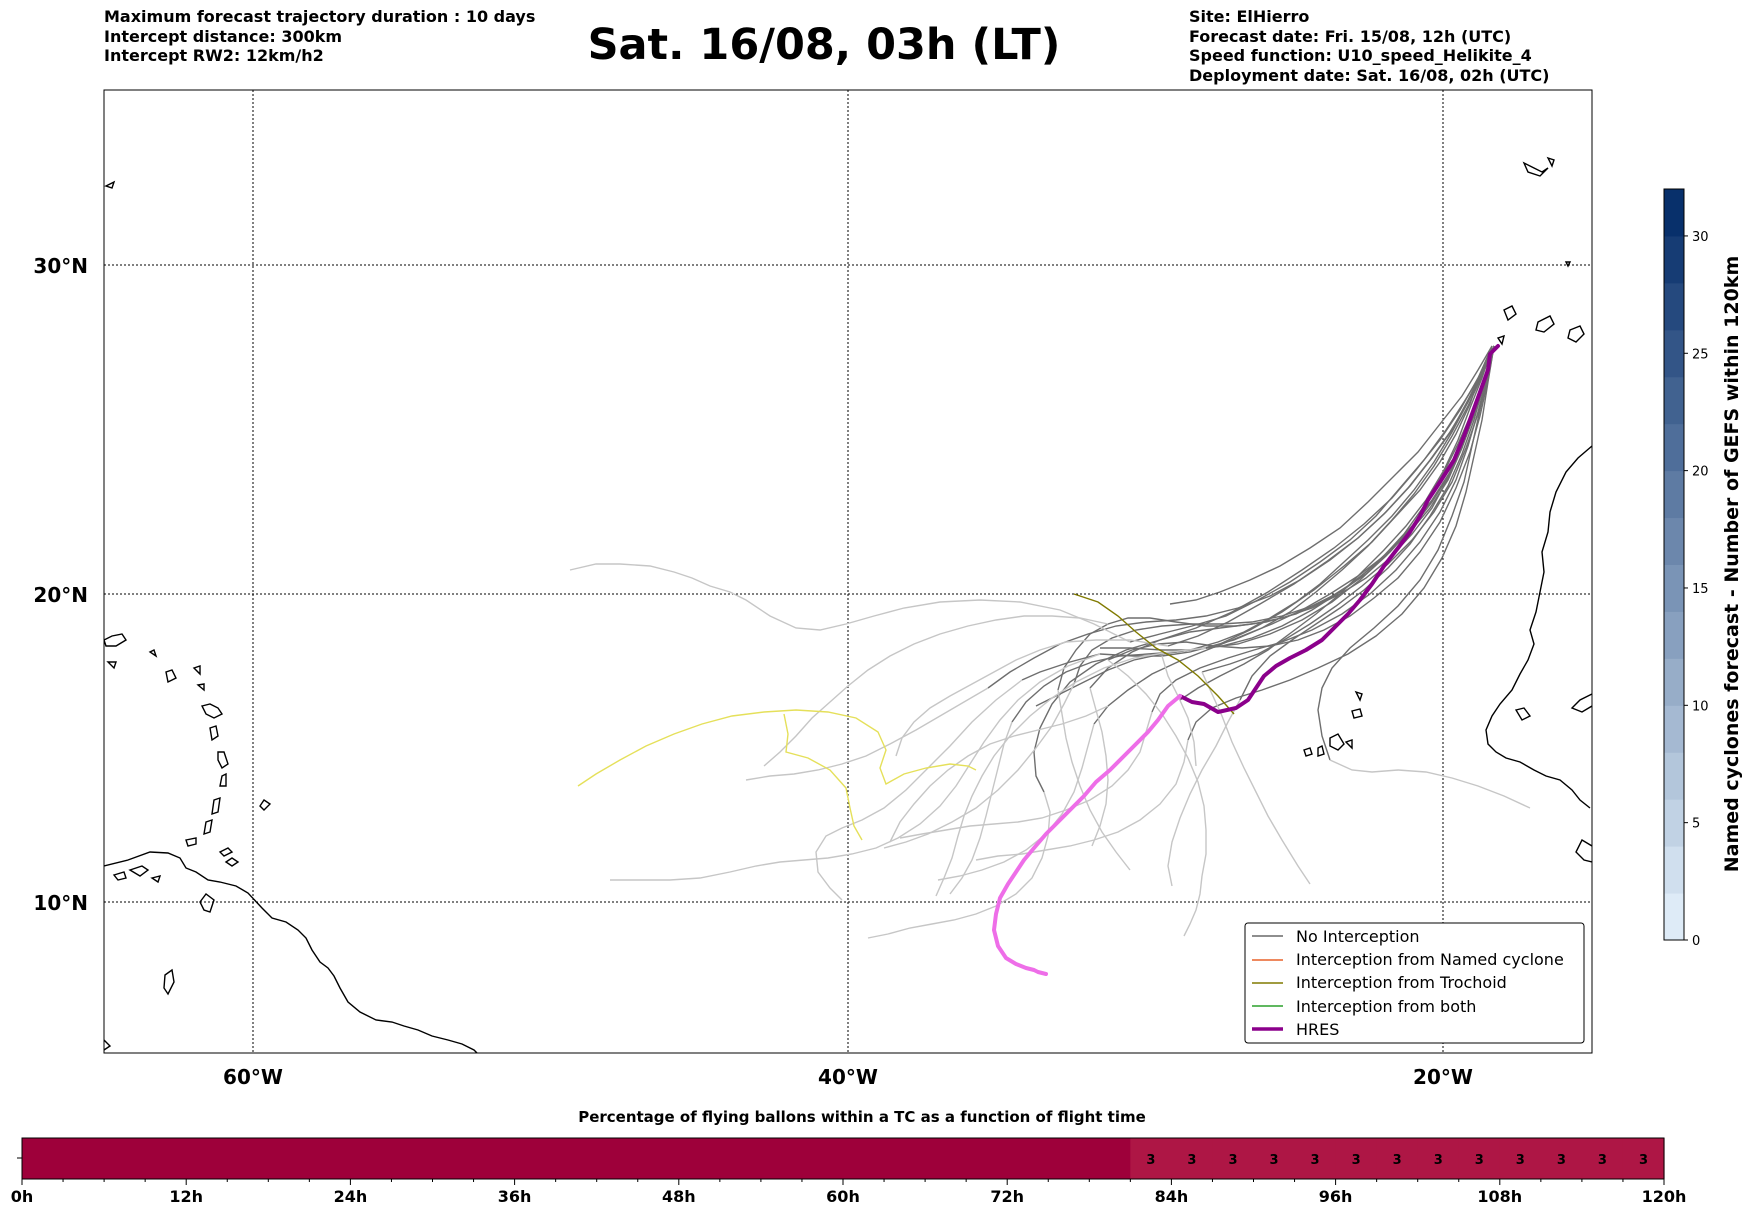  I want to click on legend-label: Interception from both, so click(1386, 1006).